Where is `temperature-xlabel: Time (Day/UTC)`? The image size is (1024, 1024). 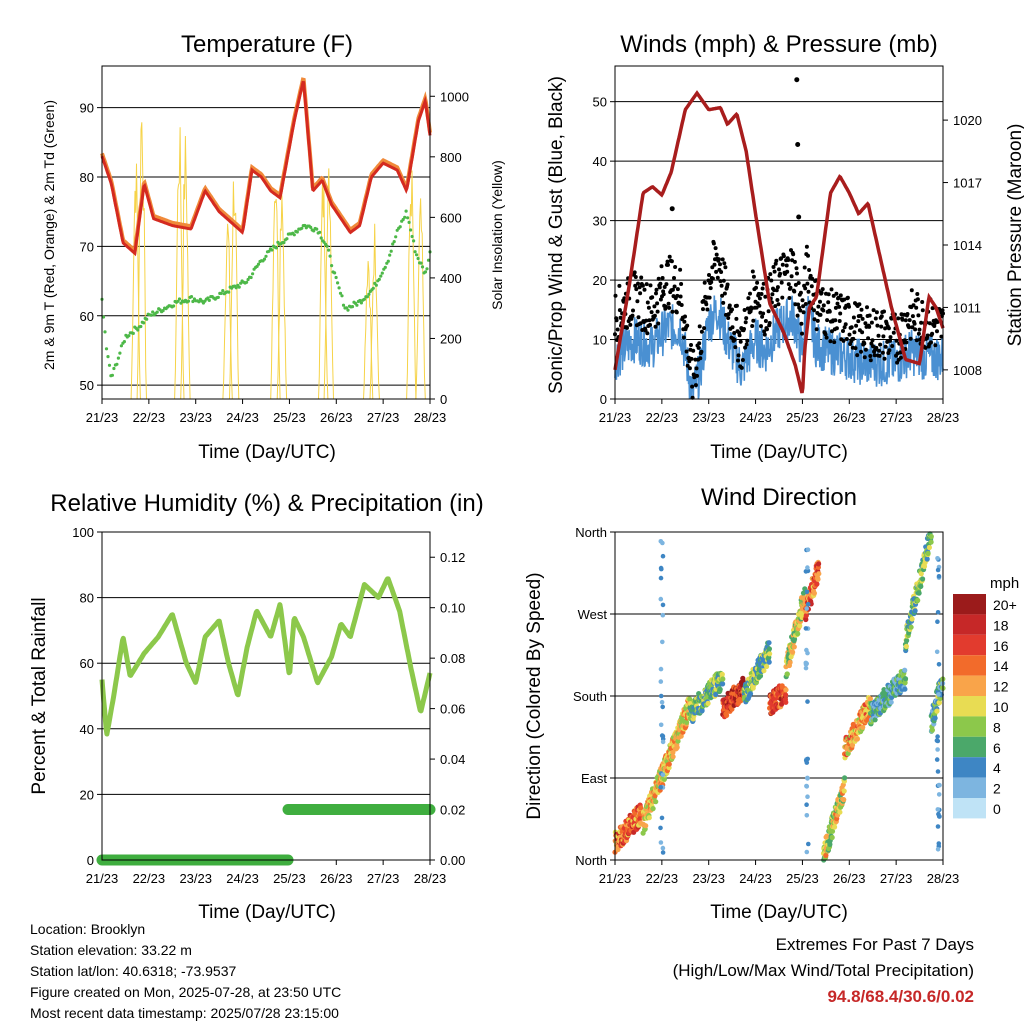 temperature-xlabel: Time (Day/UTC) is located at coordinates (267, 452).